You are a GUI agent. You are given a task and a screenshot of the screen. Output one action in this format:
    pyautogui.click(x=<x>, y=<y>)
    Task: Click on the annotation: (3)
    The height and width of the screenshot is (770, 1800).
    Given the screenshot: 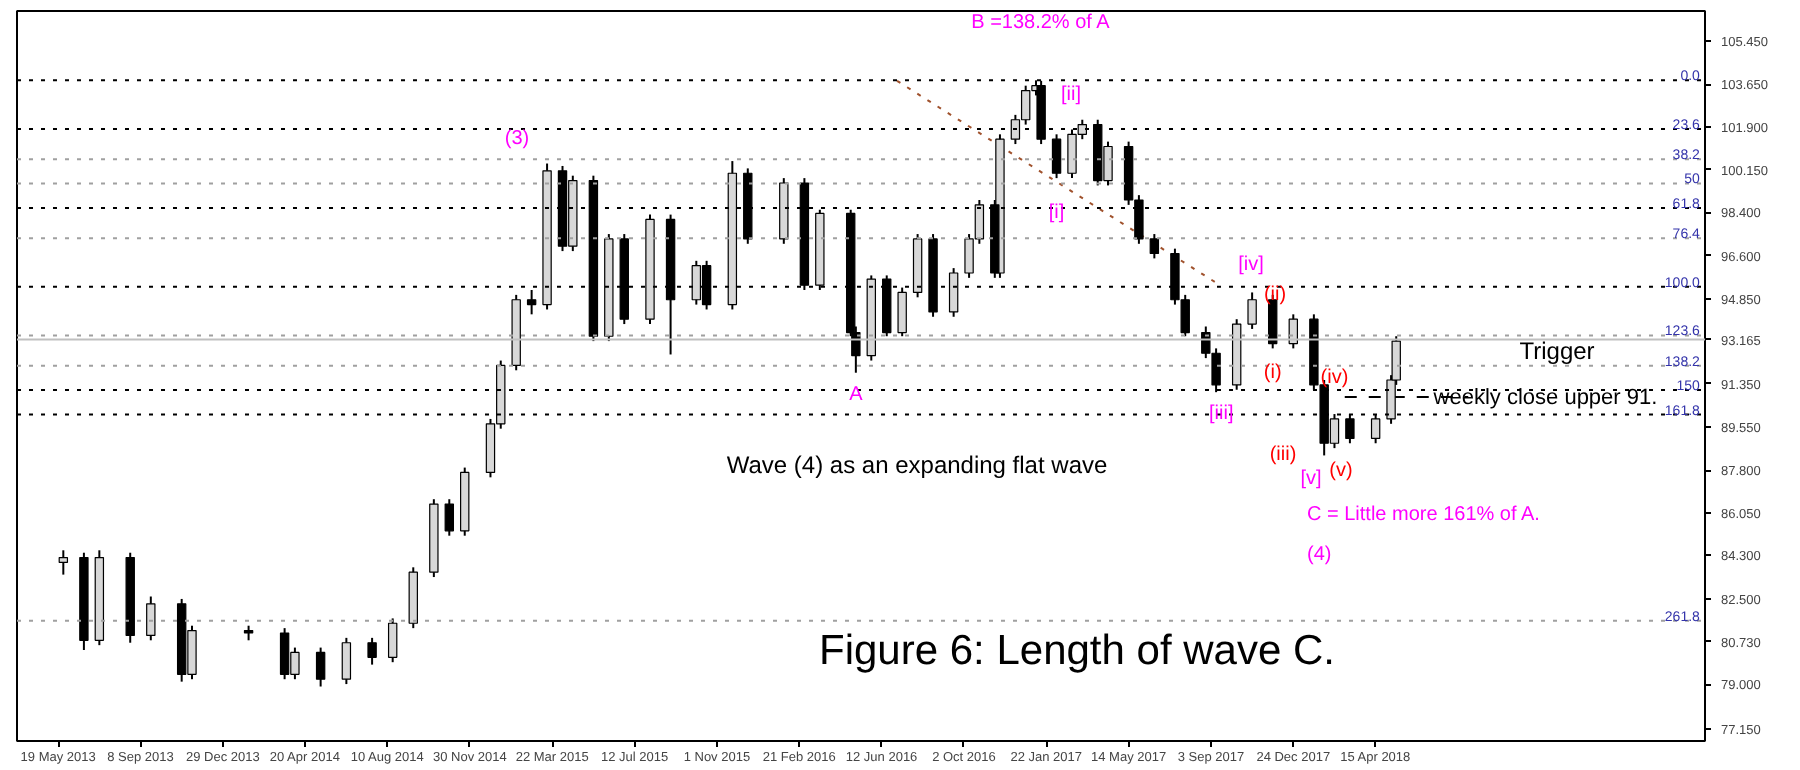 What is the action you would take?
    pyautogui.click(x=517, y=139)
    